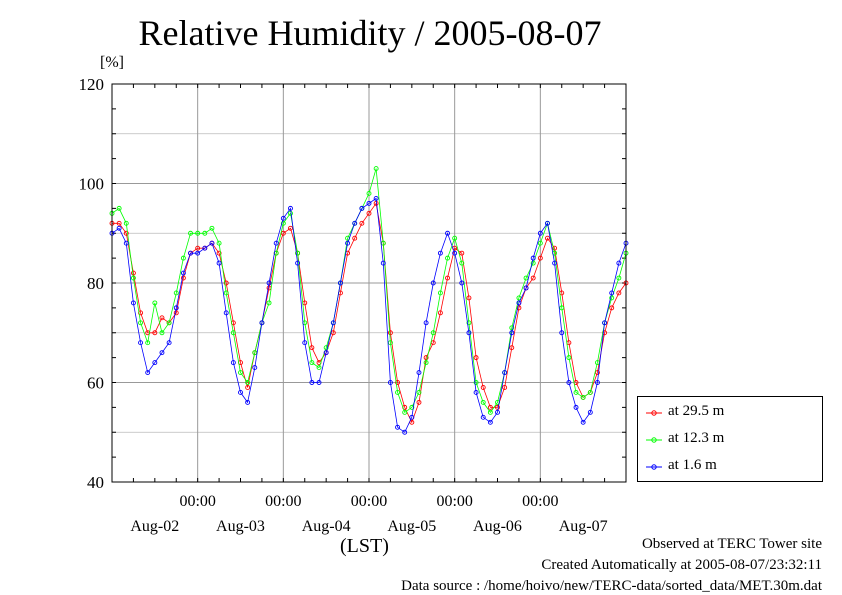 The image size is (842, 595). Describe the element at coordinates (92, 84) in the screenshot. I see `y-tick-label: 120` at that location.